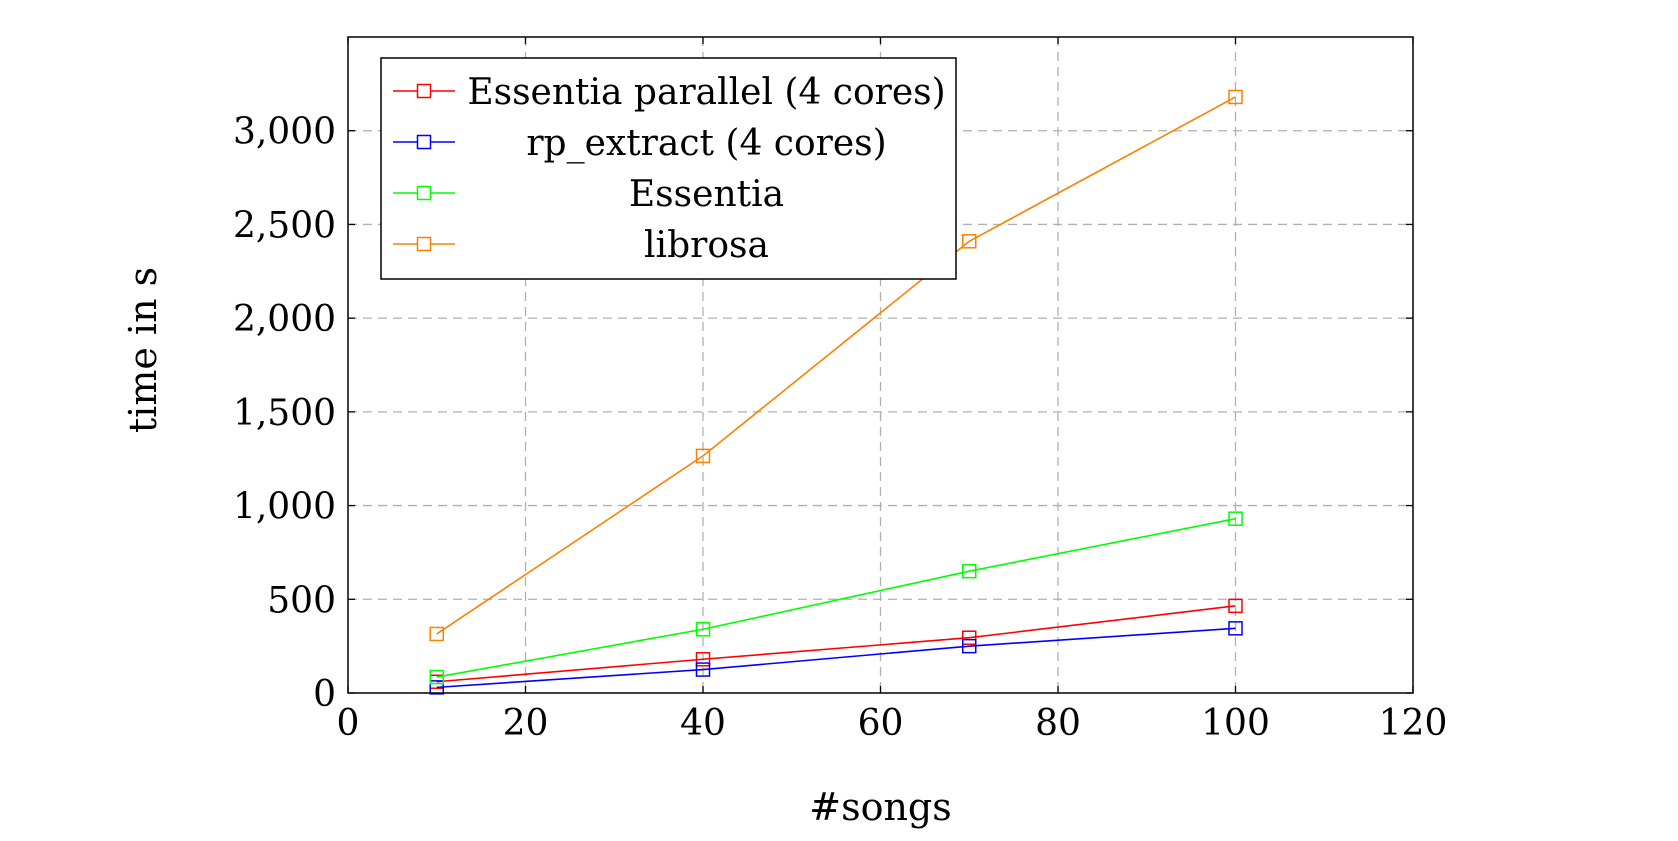 This screenshot has height=841, width=1678. What do you see at coordinates (284, 507) in the screenshot?
I see `y-tick-label: 1,000` at bounding box center [284, 507].